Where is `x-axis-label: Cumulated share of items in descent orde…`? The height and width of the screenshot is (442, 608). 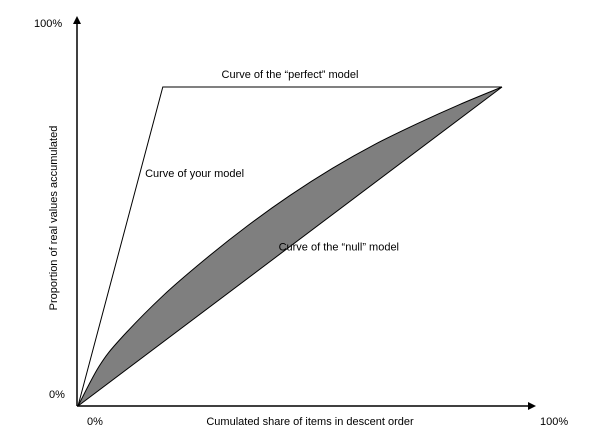
x-axis-label: Cumulated share of items in descent orde… is located at coordinates (310, 422).